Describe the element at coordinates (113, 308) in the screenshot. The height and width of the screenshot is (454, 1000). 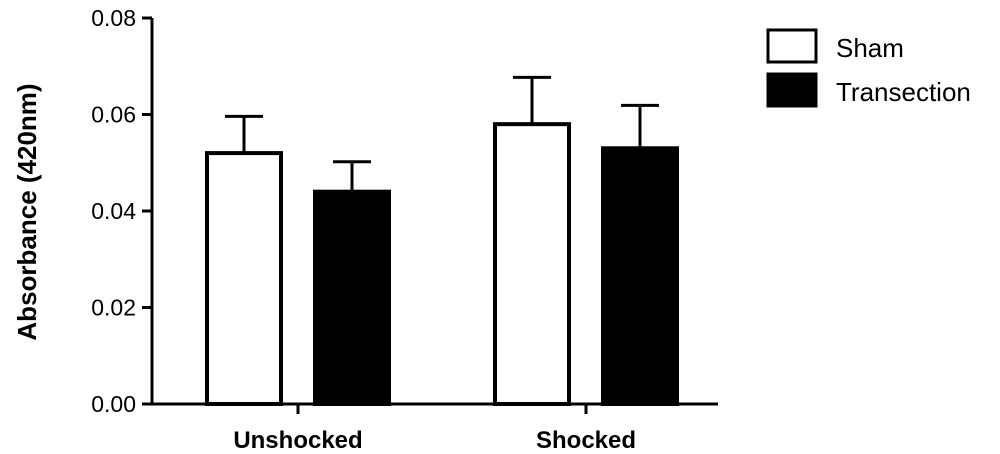
I see `y-tick-label: 0.02` at that location.